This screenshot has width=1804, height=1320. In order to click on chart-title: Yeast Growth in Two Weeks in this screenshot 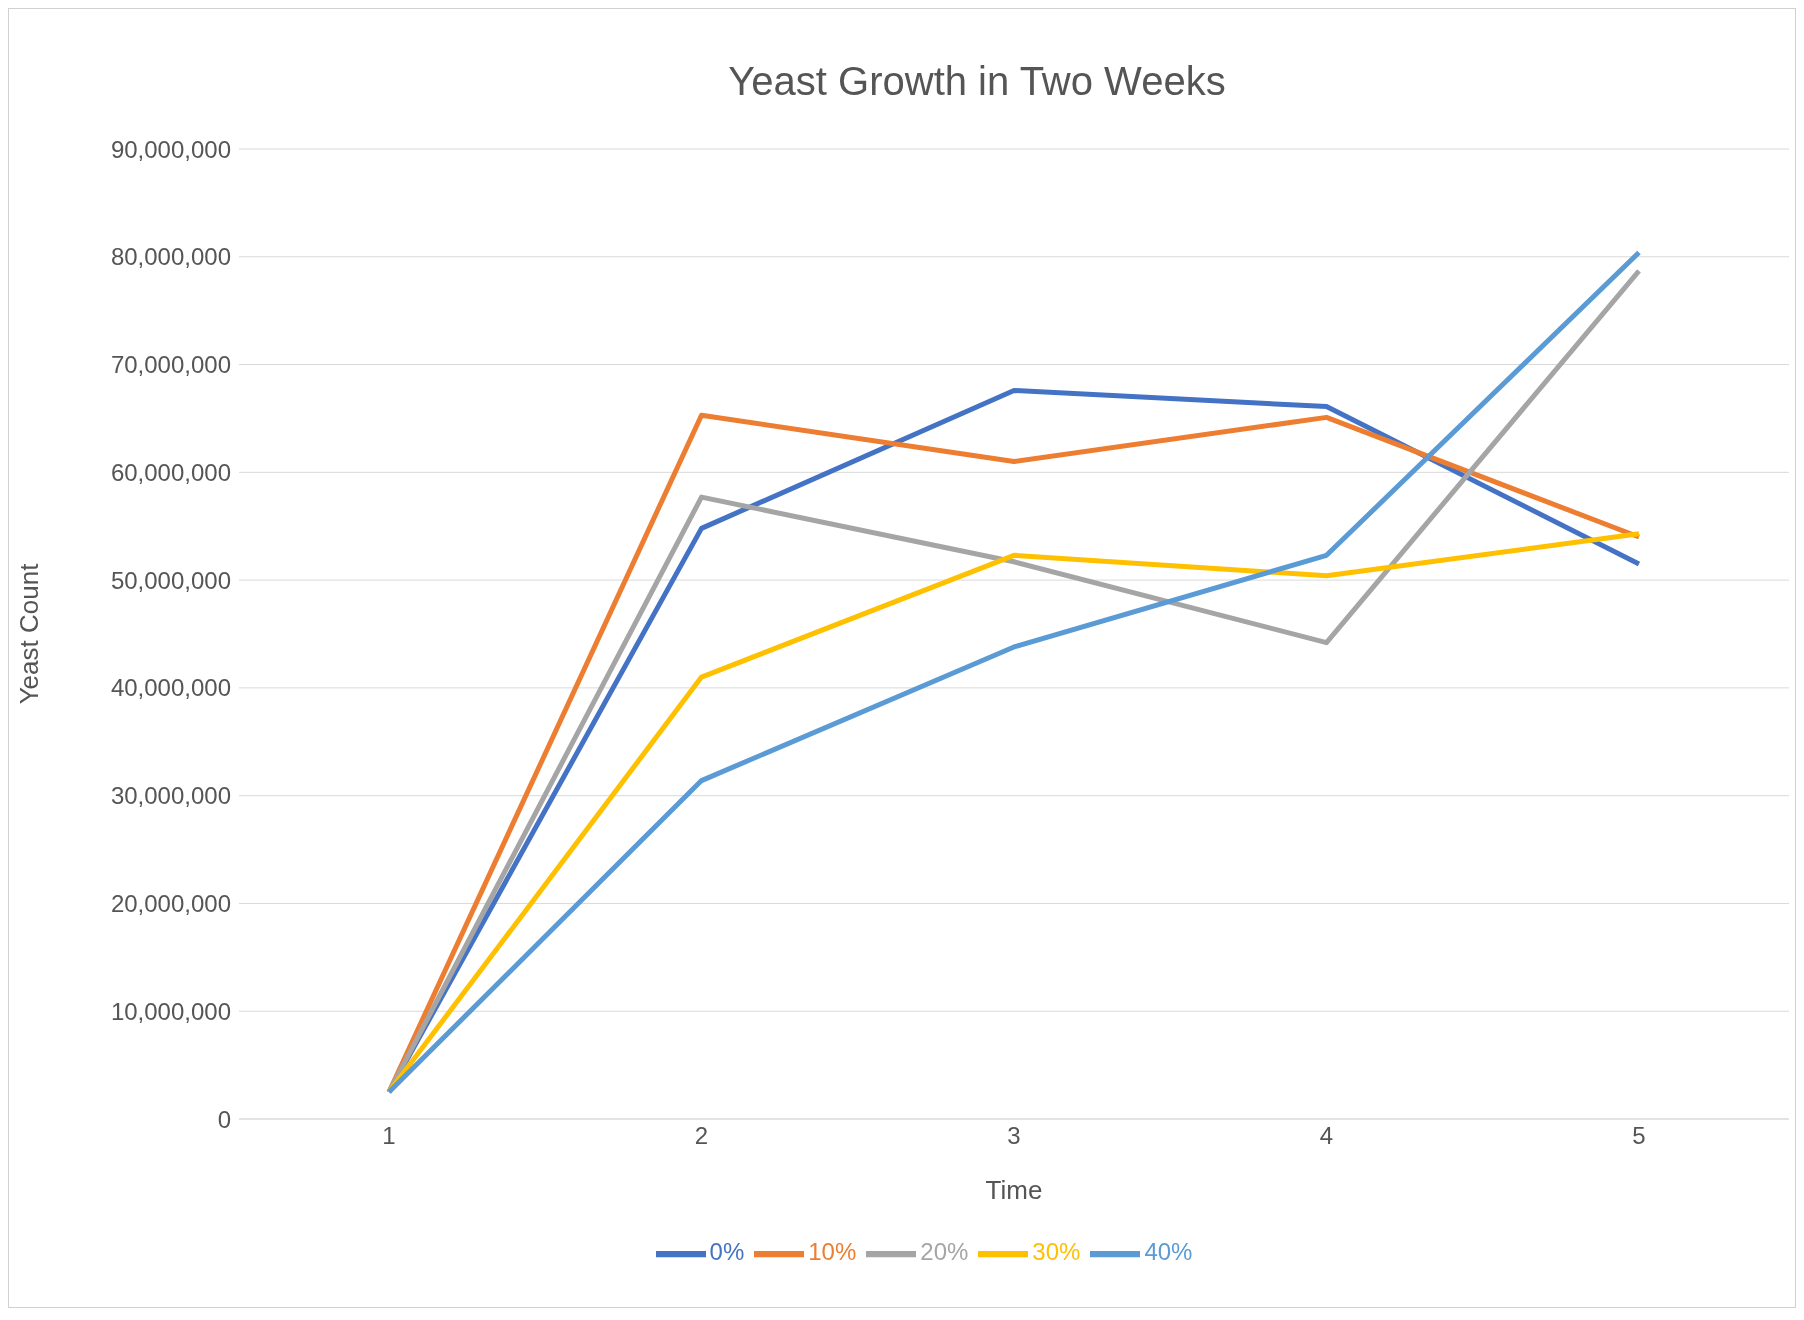, I will do `click(977, 81)`.